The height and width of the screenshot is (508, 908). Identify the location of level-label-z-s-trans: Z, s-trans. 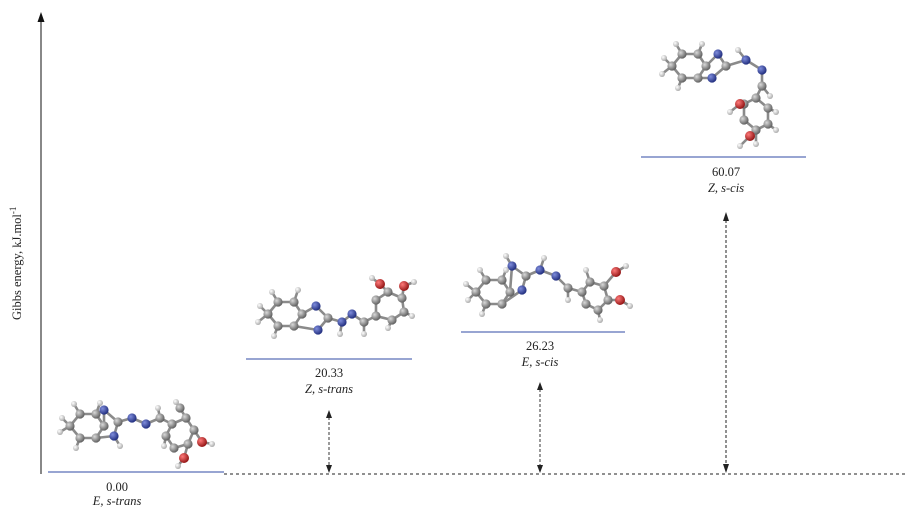
(329, 389).